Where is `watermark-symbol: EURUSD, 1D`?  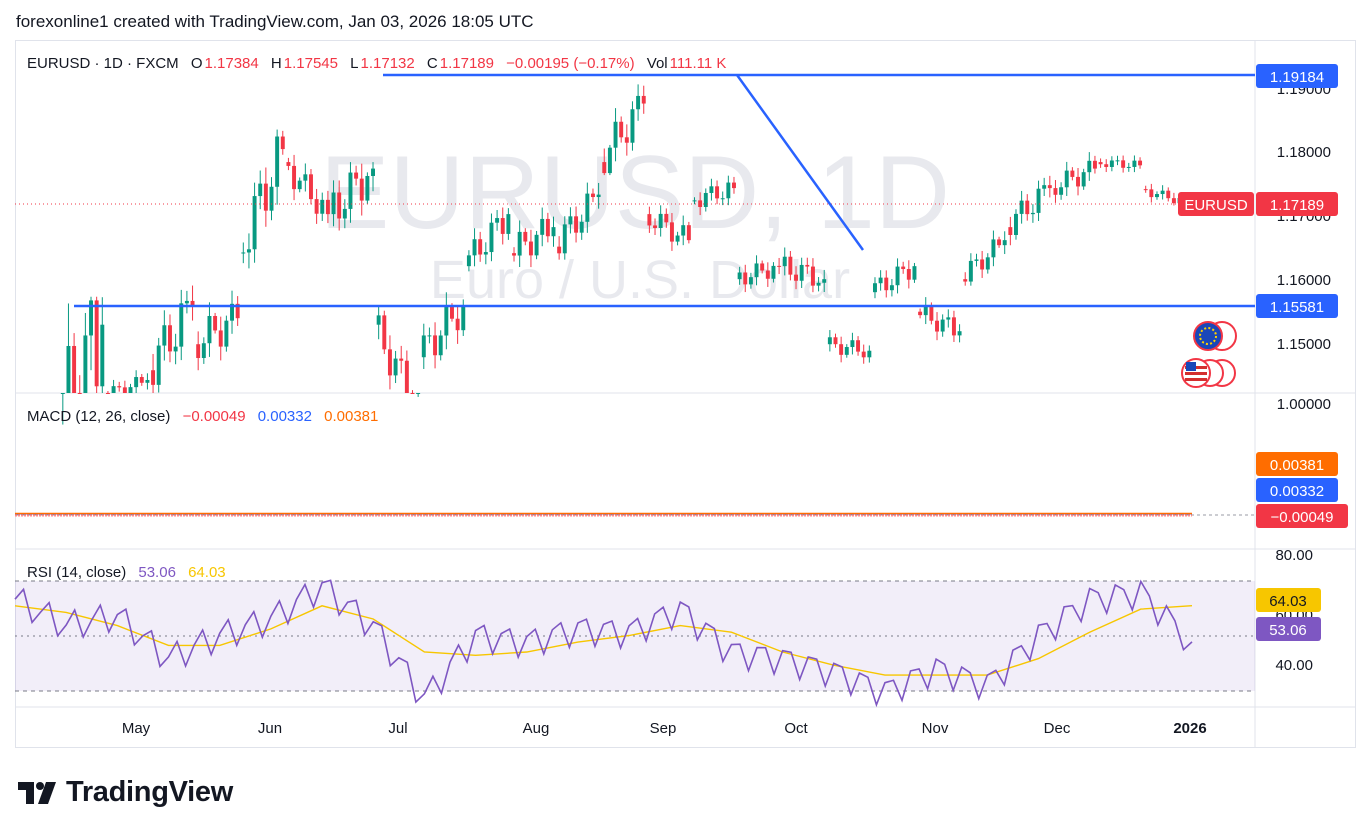 watermark-symbol: EURUSD, 1D is located at coordinates (635, 193).